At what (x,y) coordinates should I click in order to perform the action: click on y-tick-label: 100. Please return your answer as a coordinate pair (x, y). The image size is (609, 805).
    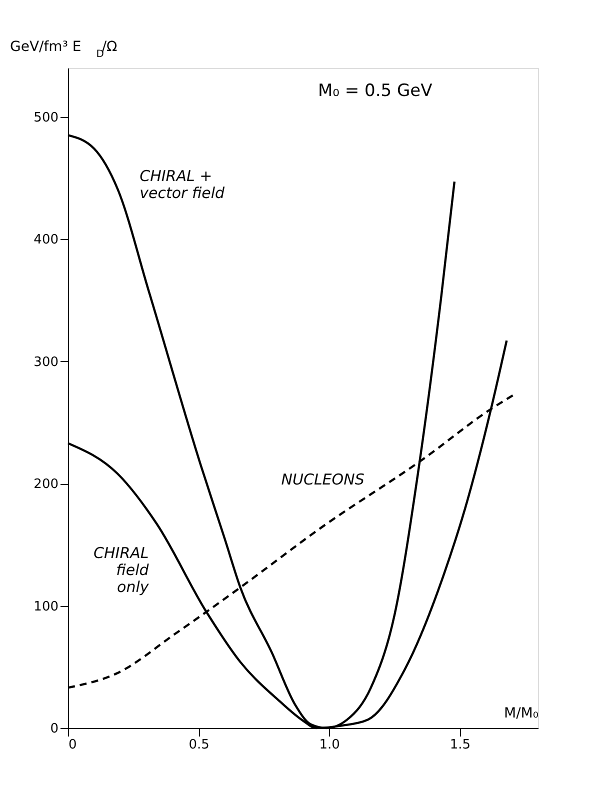
    Looking at the image, I should click on (46, 606).